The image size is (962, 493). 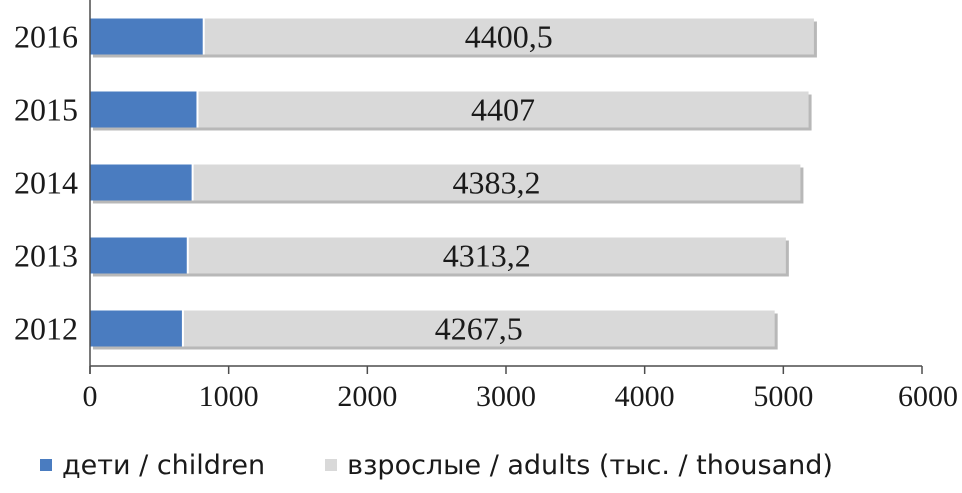 What do you see at coordinates (46, 329) in the screenshot?
I see `category-label-2012: 2012` at bounding box center [46, 329].